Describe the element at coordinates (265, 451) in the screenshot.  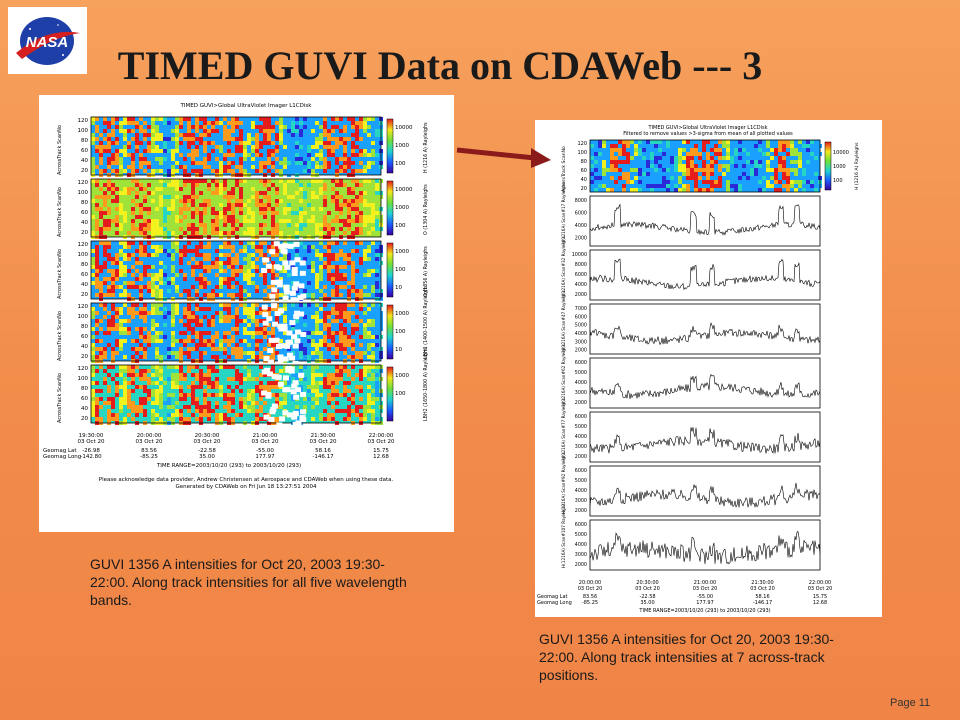
I see `geomag-lat-value: -55.00` at that location.